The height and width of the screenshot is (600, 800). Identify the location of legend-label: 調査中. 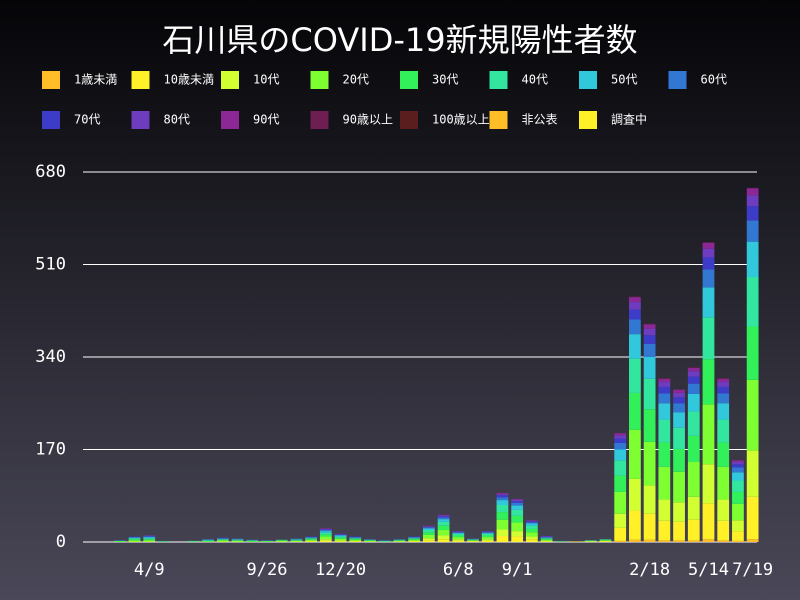
(629, 119).